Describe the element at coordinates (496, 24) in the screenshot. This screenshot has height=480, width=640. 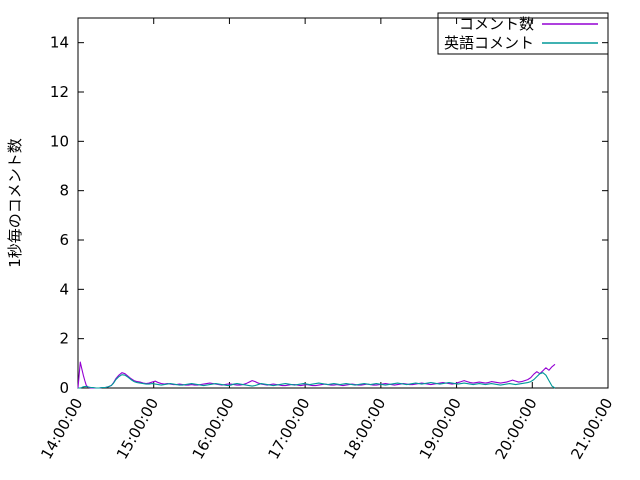
I see `legend-label-1: コメント数` at that location.